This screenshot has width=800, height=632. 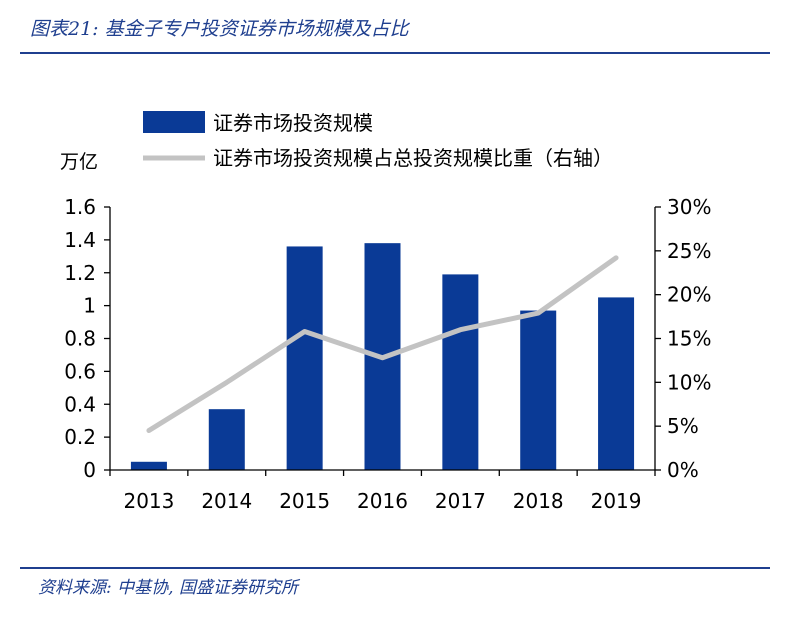 I want to click on figure-title: 图表21: 基金子专户投资证券市场规模及占比, so click(x=219, y=29).